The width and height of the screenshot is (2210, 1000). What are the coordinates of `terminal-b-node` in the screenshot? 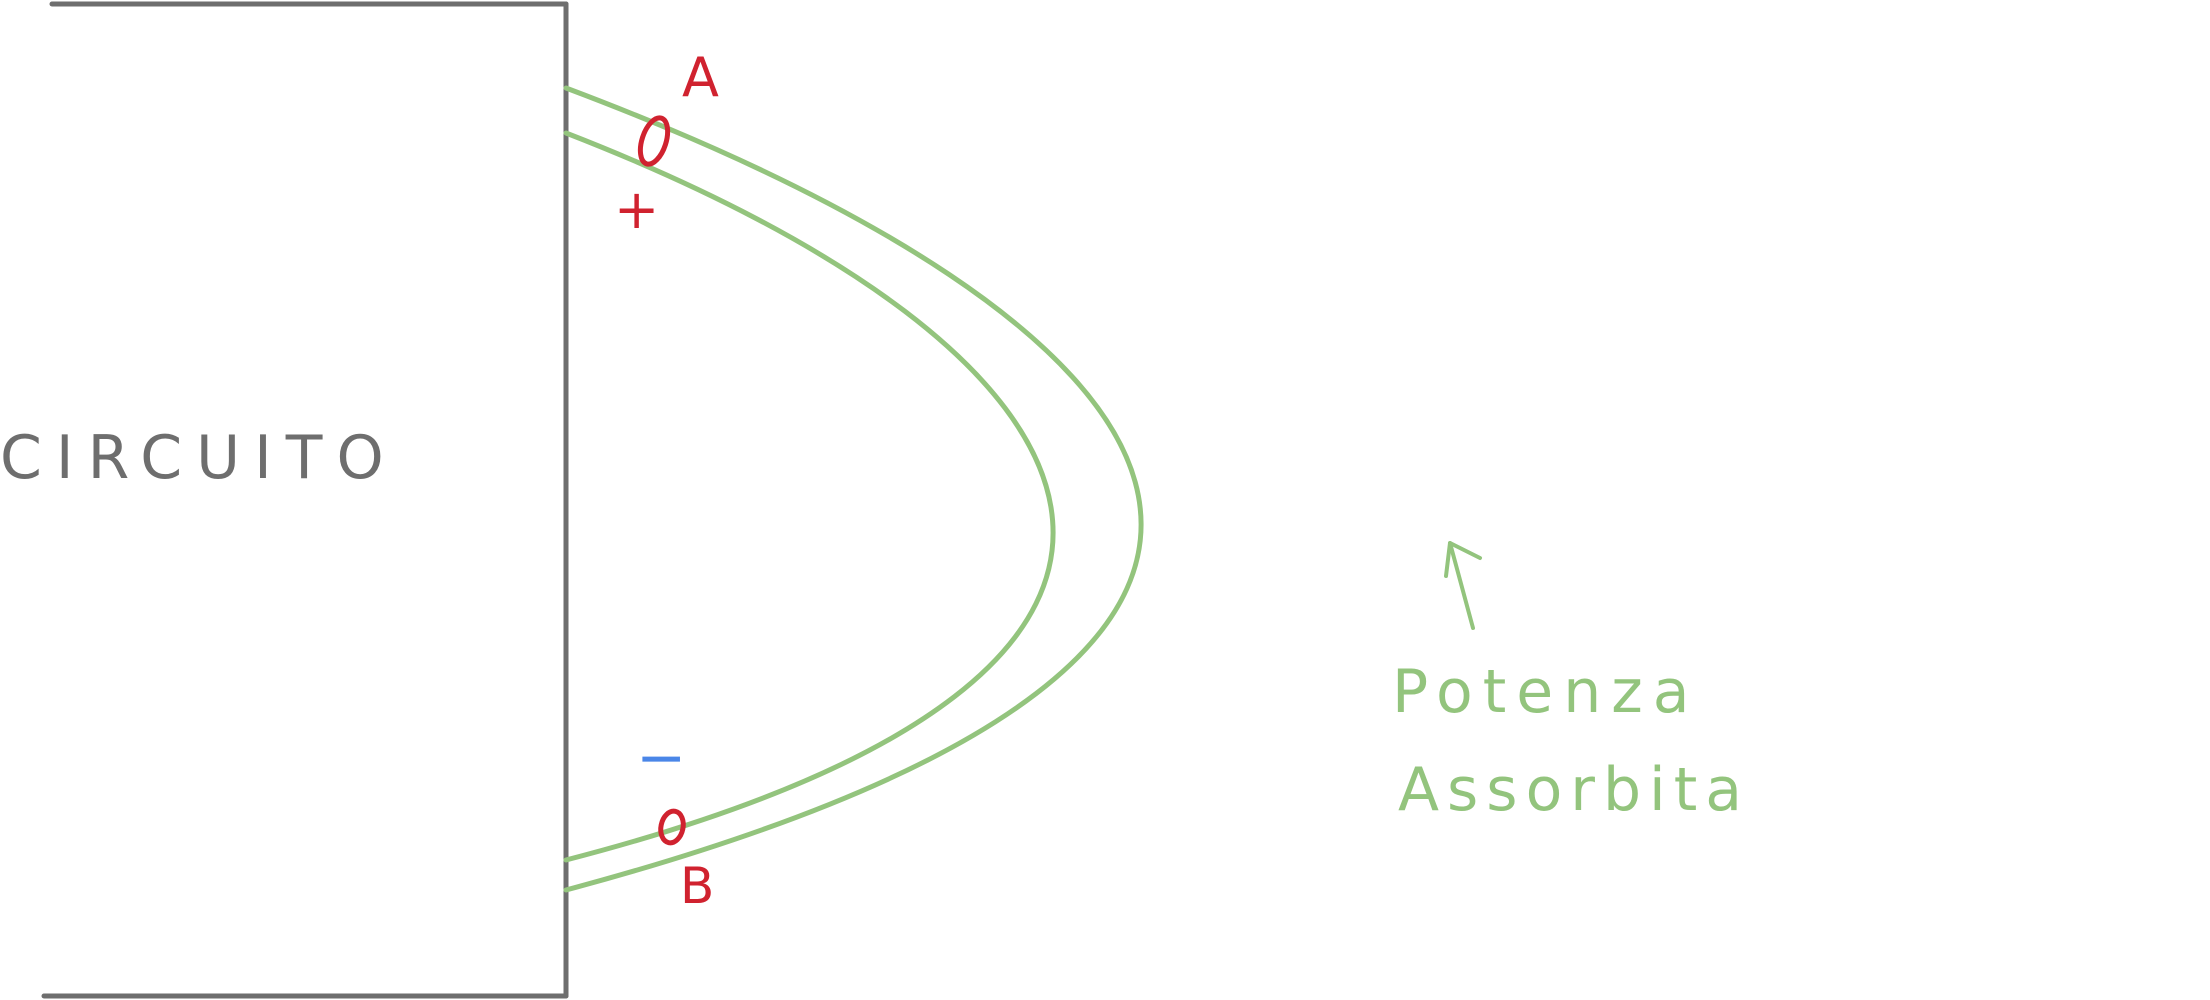 It's located at (672, 827).